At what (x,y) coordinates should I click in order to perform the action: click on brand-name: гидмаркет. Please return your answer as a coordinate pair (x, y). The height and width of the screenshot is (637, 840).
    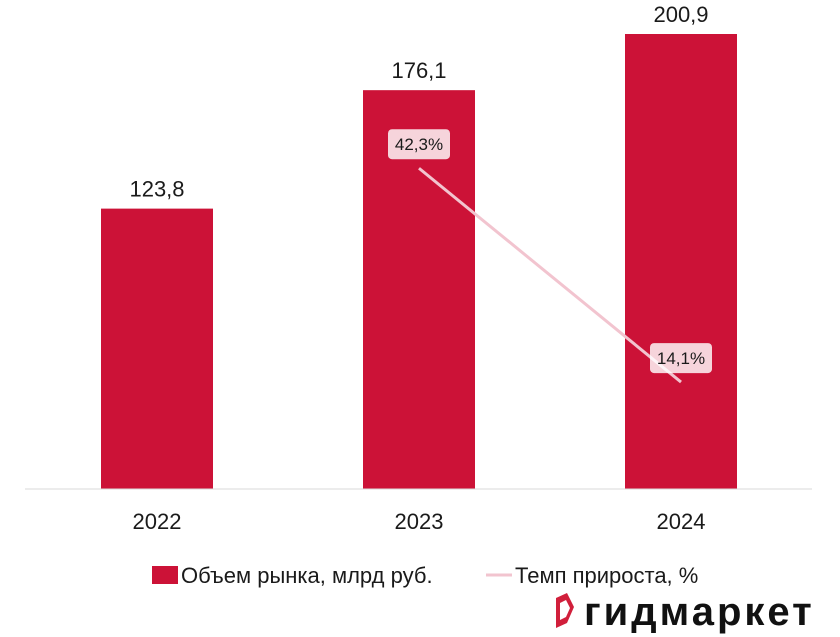
    Looking at the image, I should click on (699, 612).